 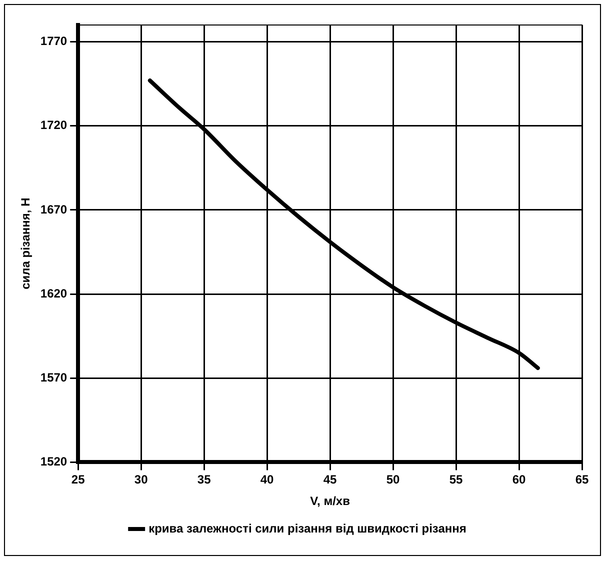 What do you see at coordinates (54, 293) in the screenshot?
I see `y-tick-label: 1620` at bounding box center [54, 293].